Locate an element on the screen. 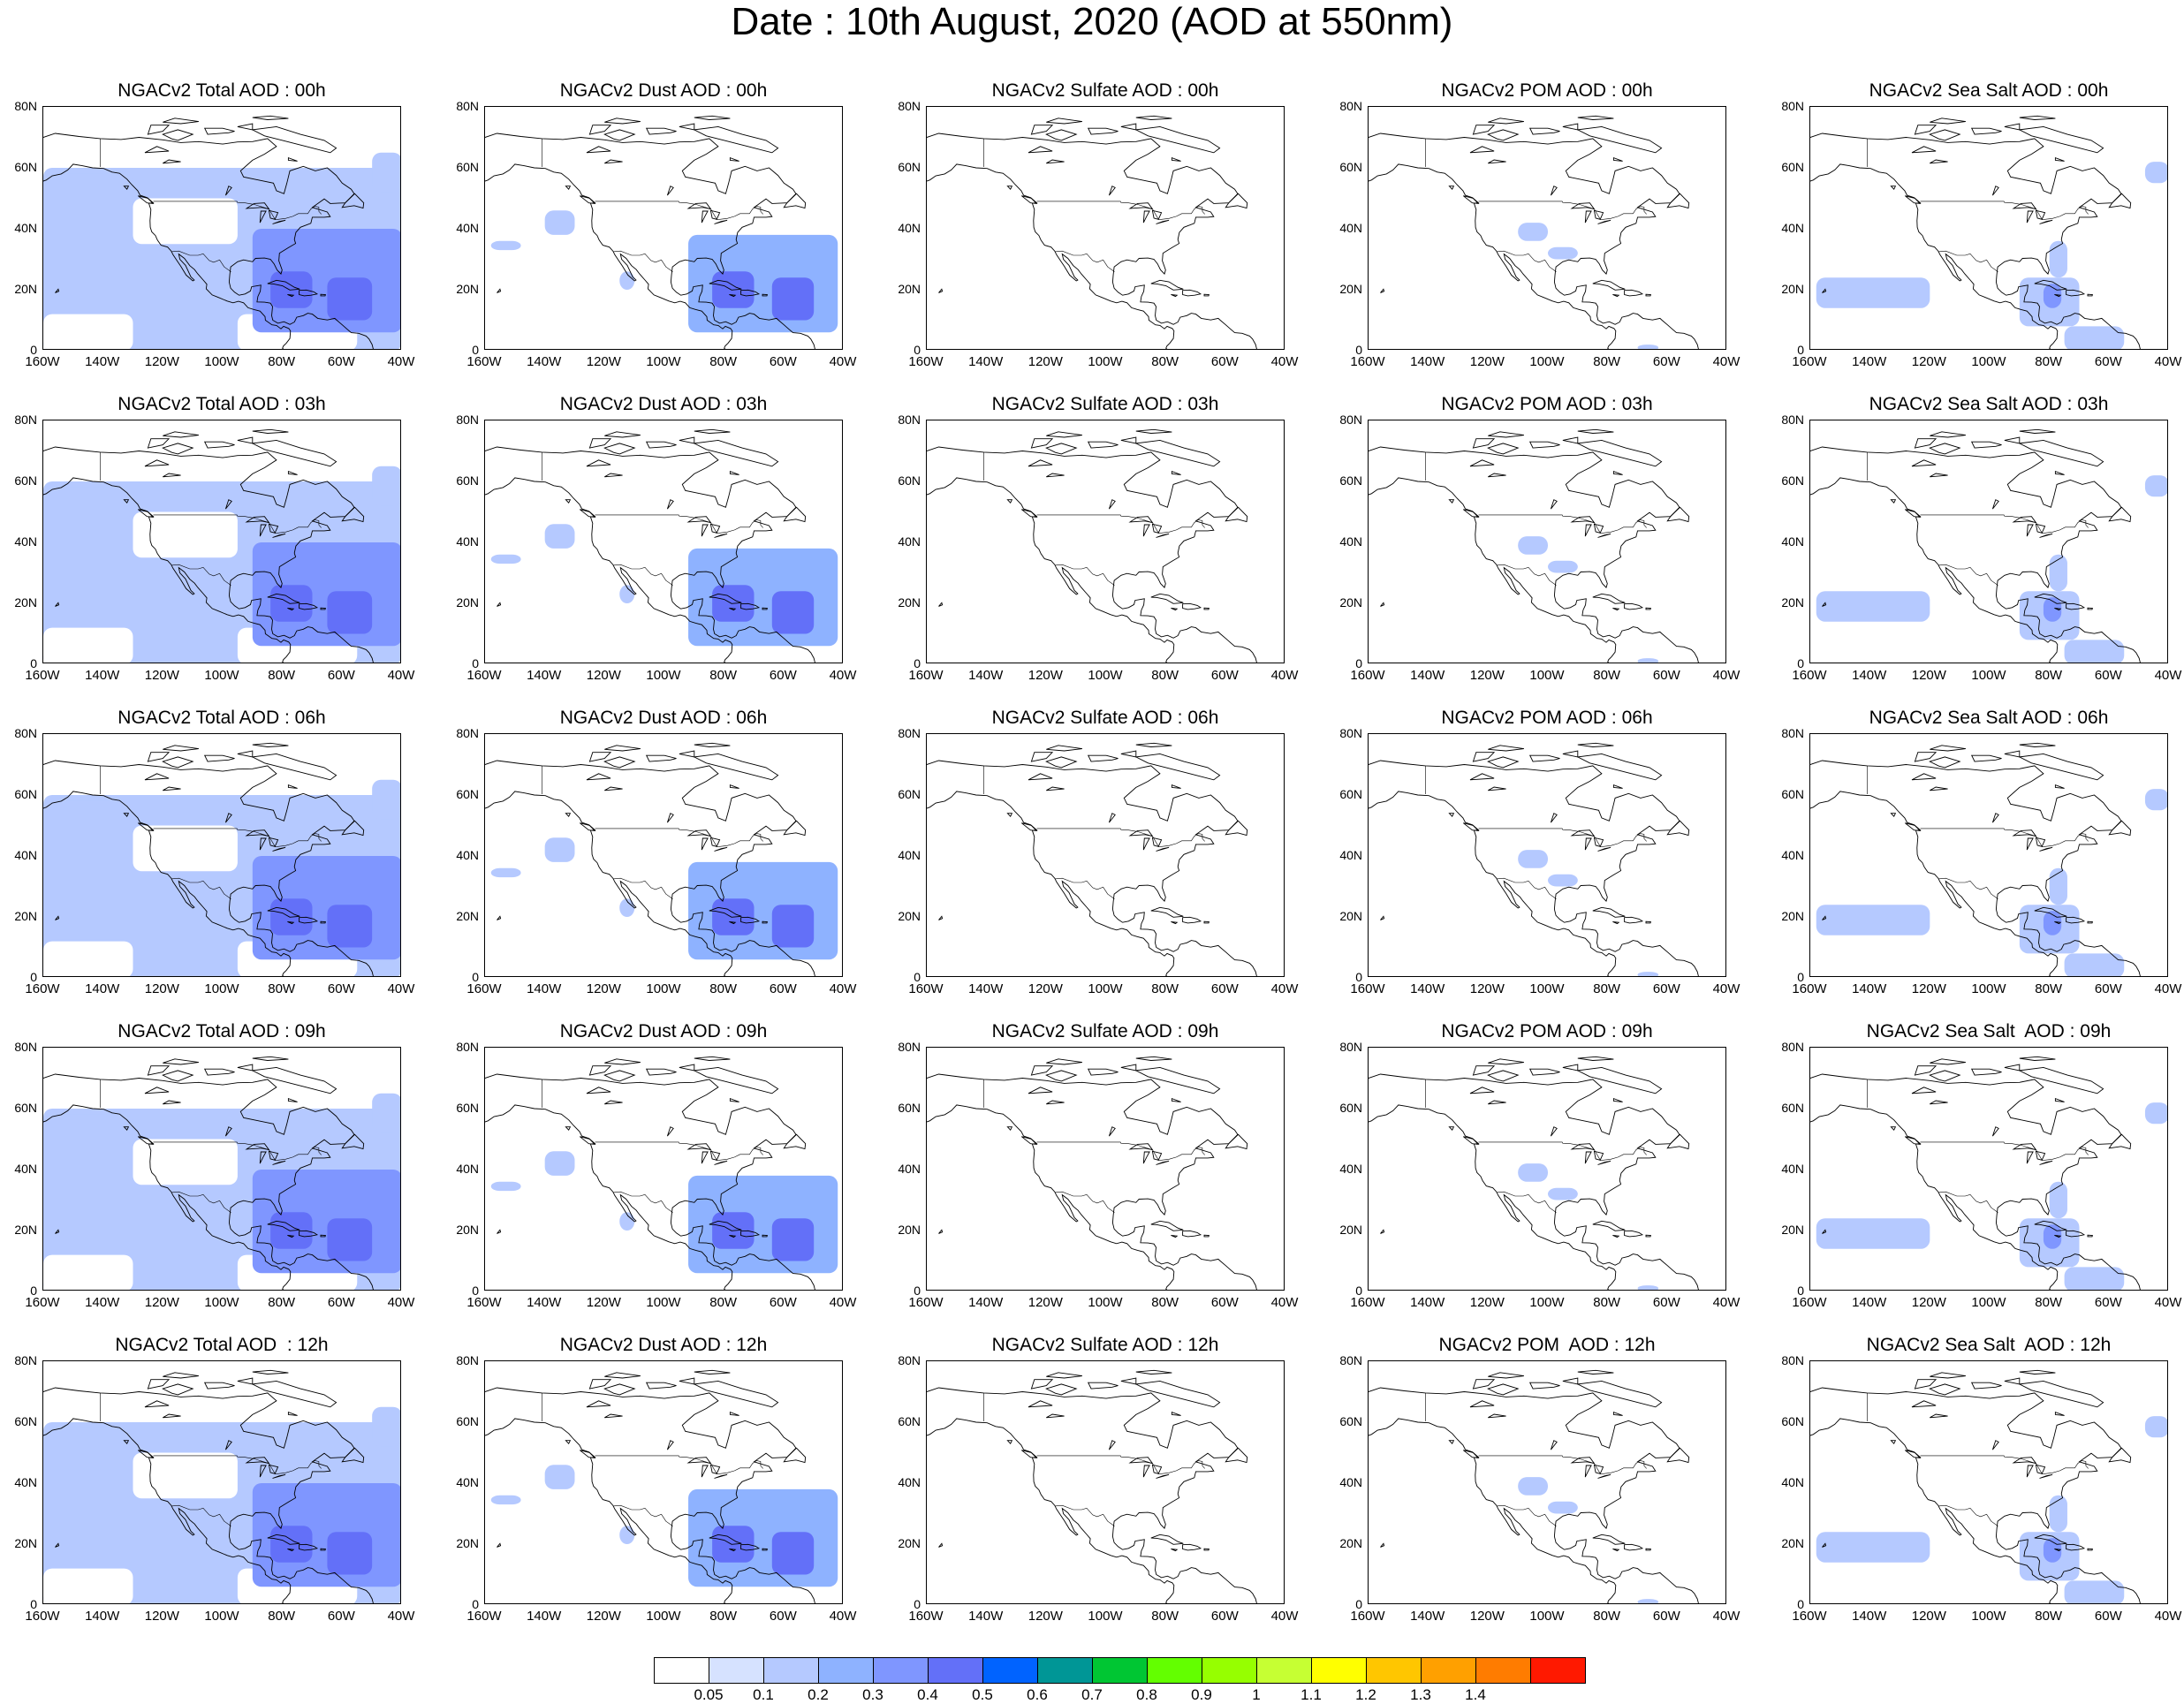  lon-tick-label: 40W is located at coordinates (1284, 361).